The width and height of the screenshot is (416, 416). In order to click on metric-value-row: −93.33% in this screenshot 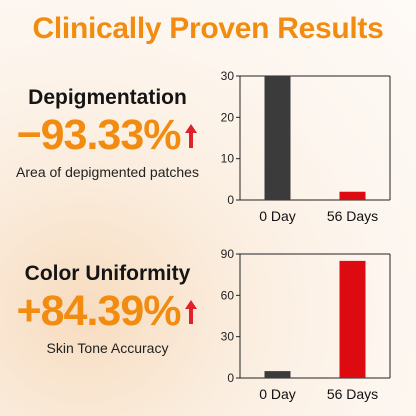, I will do `click(107, 135)`.